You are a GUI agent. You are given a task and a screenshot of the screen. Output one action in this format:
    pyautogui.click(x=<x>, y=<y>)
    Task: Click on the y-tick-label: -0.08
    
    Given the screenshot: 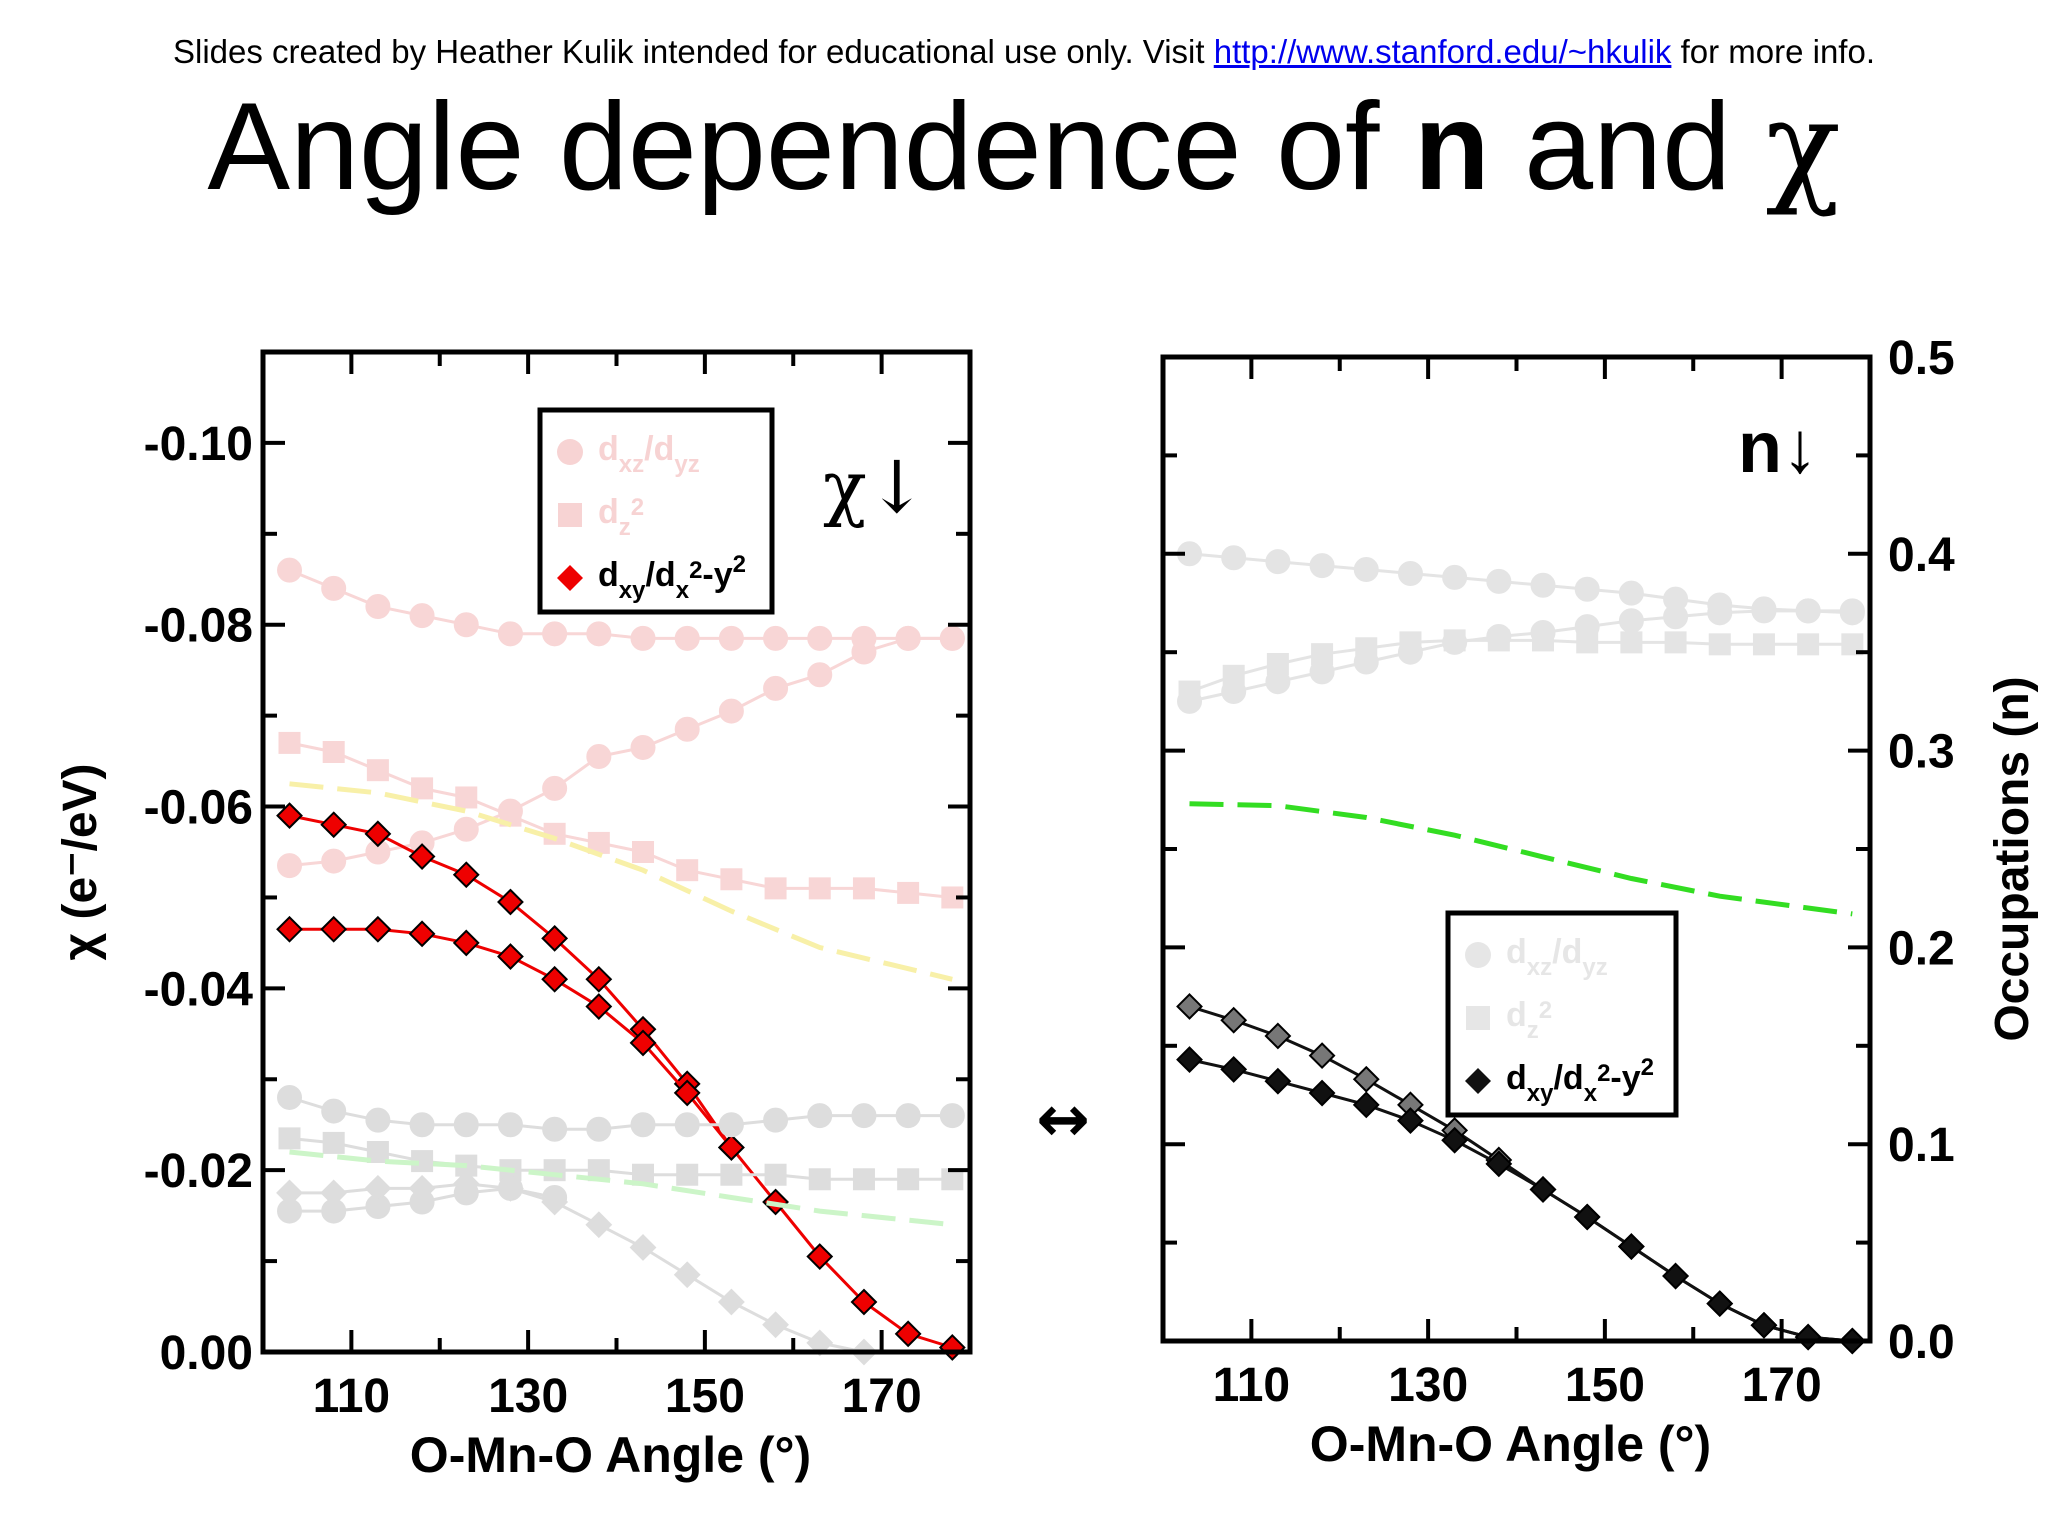 What is the action you would take?
    pyautogui.click(x=198, y=626)
    